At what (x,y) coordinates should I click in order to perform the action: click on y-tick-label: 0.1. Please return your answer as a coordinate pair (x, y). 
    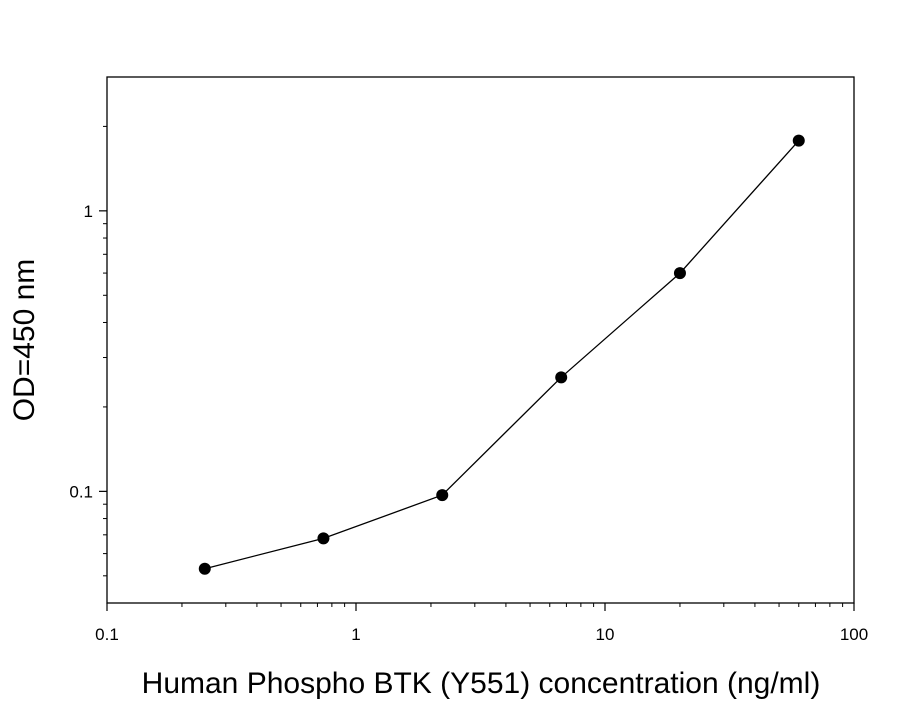
    Looking at the image, I should click on (81, 491).